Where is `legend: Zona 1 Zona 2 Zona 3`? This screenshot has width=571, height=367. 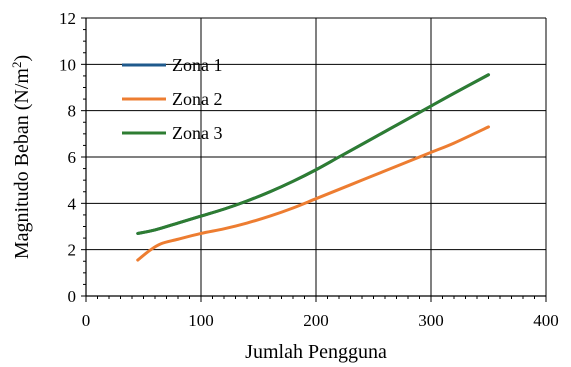
legend: Zona 1 Zona 2 Zona 3 is located at coordinates (172, 99).